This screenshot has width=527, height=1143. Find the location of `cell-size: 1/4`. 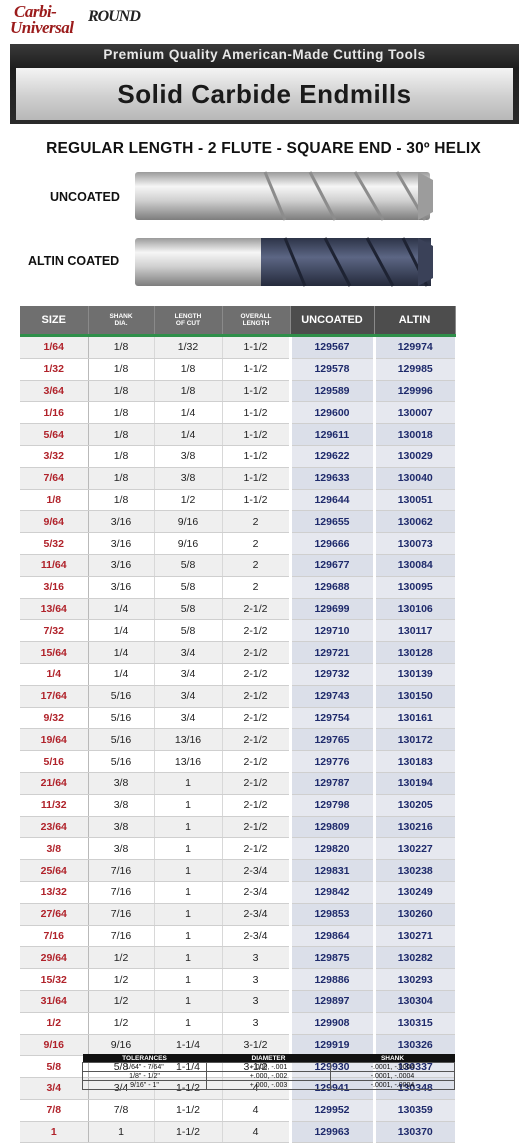

cell-size: 1/4 is located at coordinates (54, 674).